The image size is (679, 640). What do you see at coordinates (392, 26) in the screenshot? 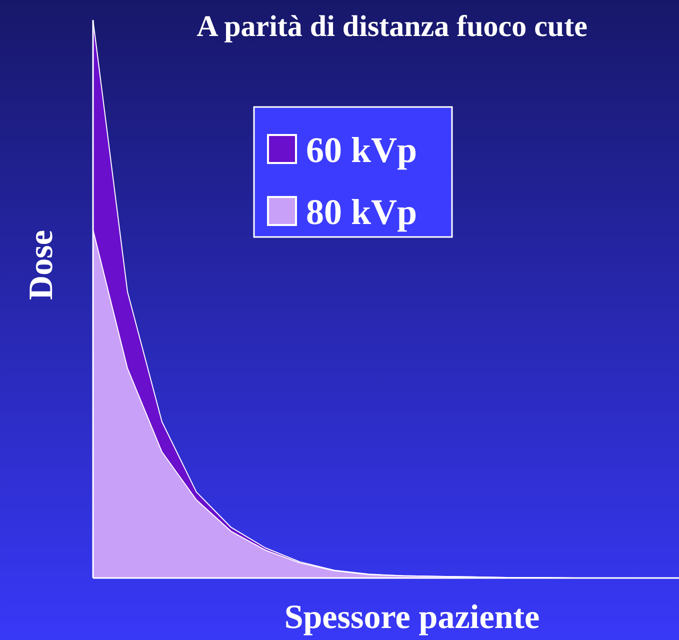
I see `chart-title: A parità di distanza fuoco cute` at bounding box center [392, 26].